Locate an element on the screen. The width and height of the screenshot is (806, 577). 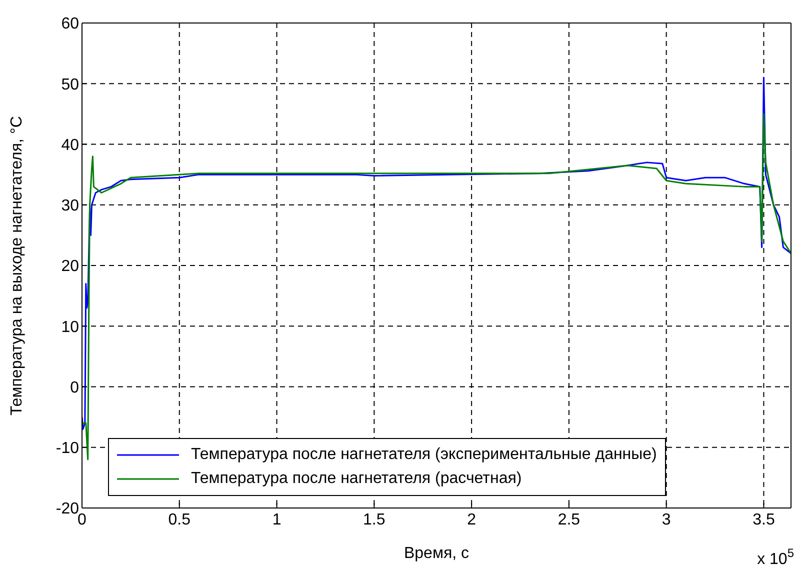
x-tick-label: 3 is located at coordinates (666, 519).